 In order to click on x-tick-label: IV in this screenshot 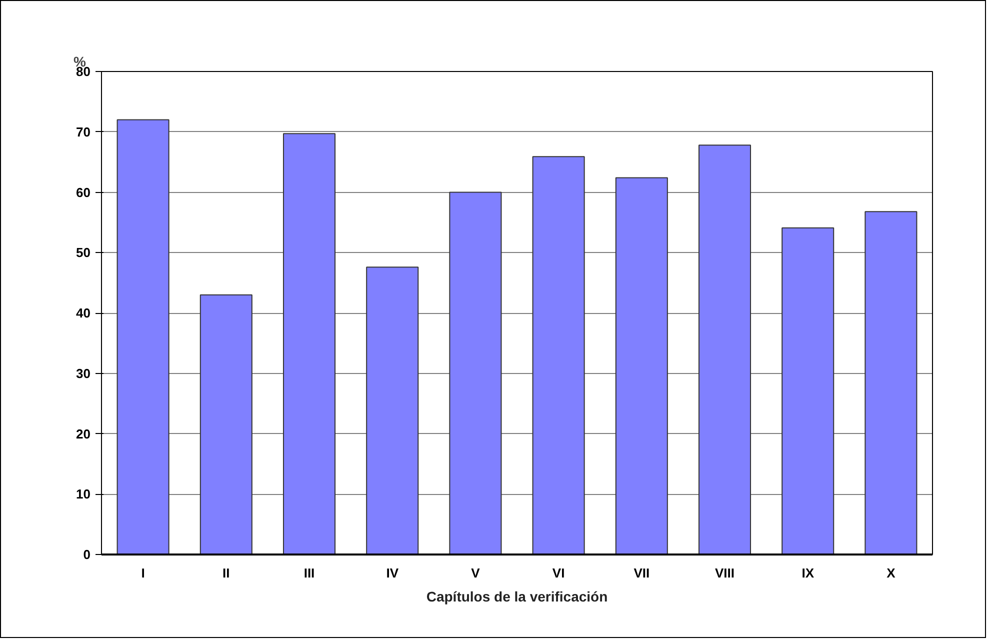, I will do `click(392, 573)`.